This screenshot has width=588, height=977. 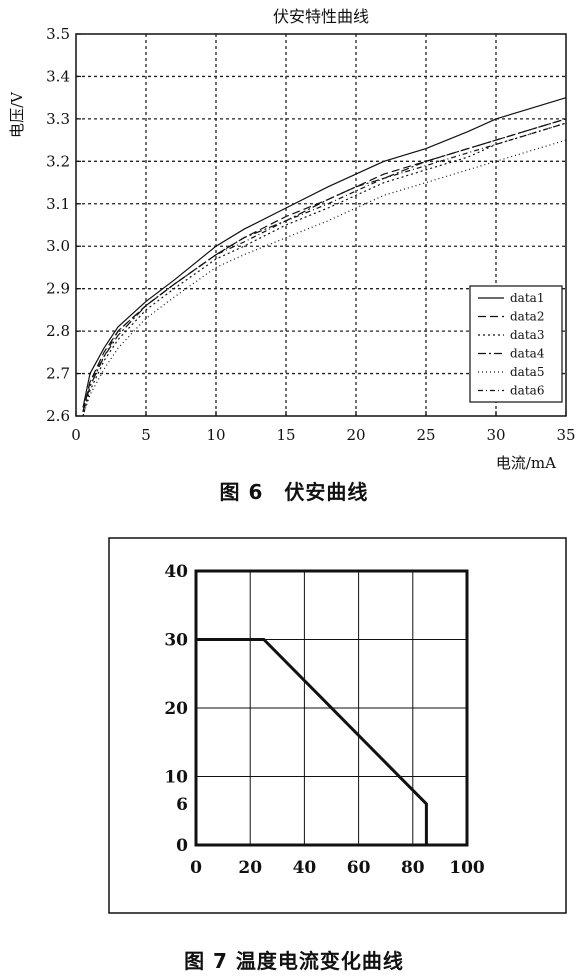 I want to click on y-axis-label: 电压/V, so click(x=17, y=114).